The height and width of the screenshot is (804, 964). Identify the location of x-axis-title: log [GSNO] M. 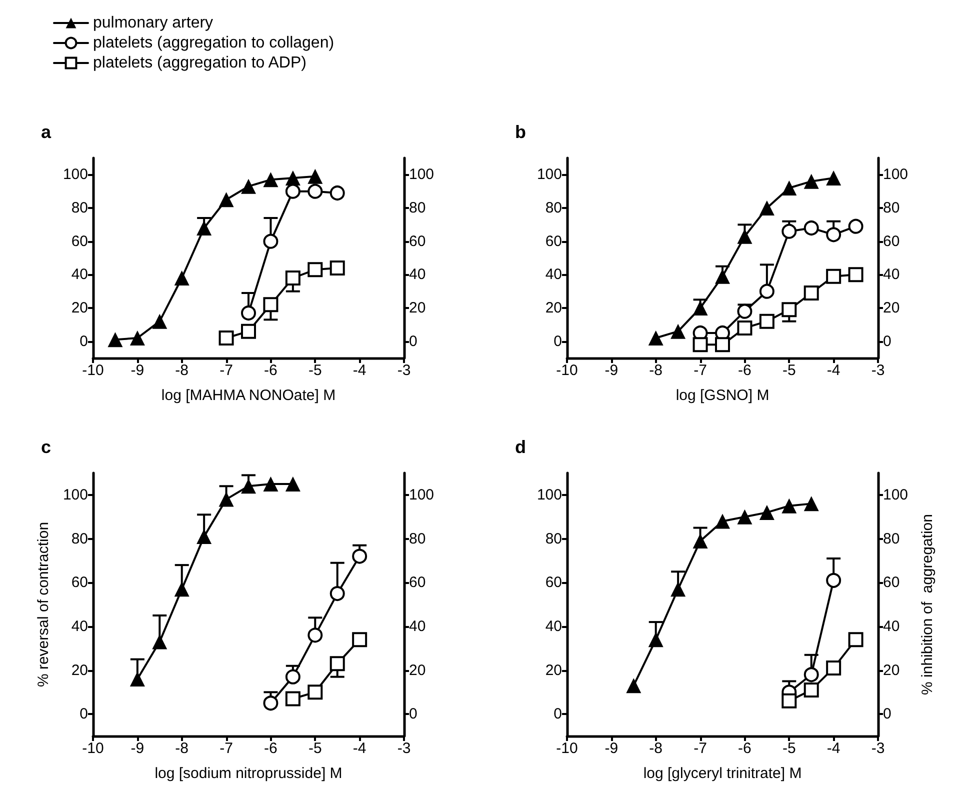
(723, 395).